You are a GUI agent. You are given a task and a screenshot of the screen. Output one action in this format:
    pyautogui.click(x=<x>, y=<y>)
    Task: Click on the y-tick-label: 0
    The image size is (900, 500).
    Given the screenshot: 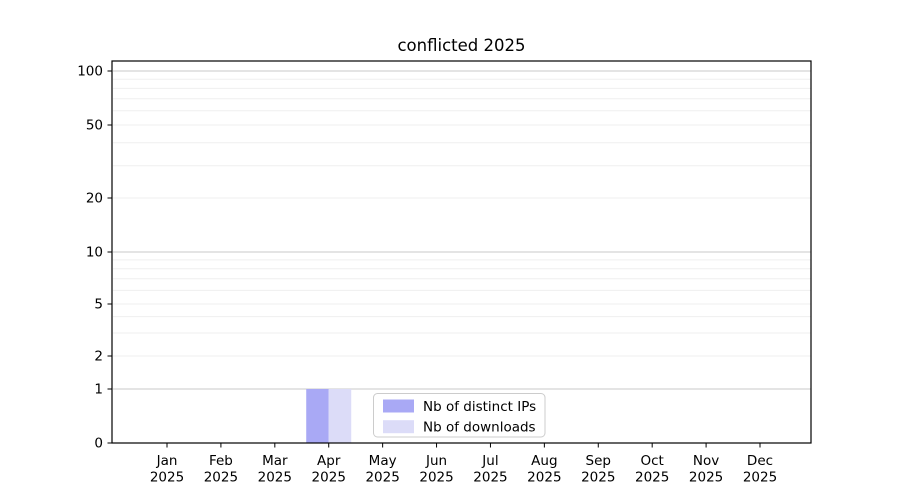 What is the action you would take?
    pyautogui.click(x=98, y=444)
    